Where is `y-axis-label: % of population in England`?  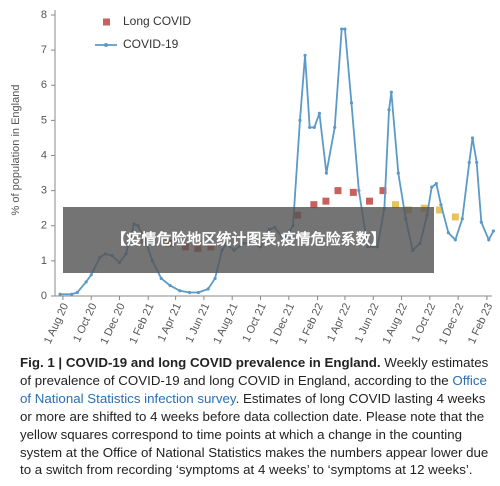 y-axis-label: % of population in England is located at coordinates (16, 150).